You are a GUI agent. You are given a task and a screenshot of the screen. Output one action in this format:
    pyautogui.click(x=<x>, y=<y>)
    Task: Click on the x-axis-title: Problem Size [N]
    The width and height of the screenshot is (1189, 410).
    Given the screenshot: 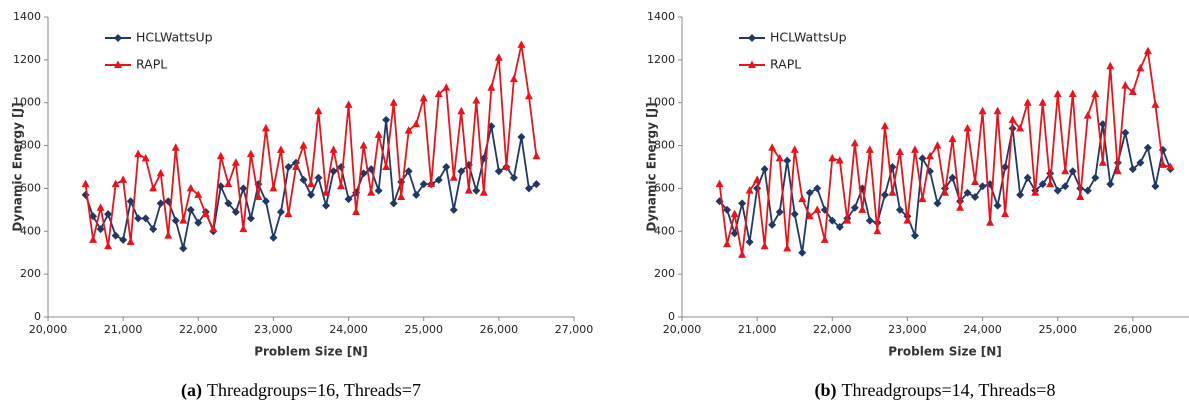 What is the action you would take?
    pyautogui.click(x=945, y=352)
    